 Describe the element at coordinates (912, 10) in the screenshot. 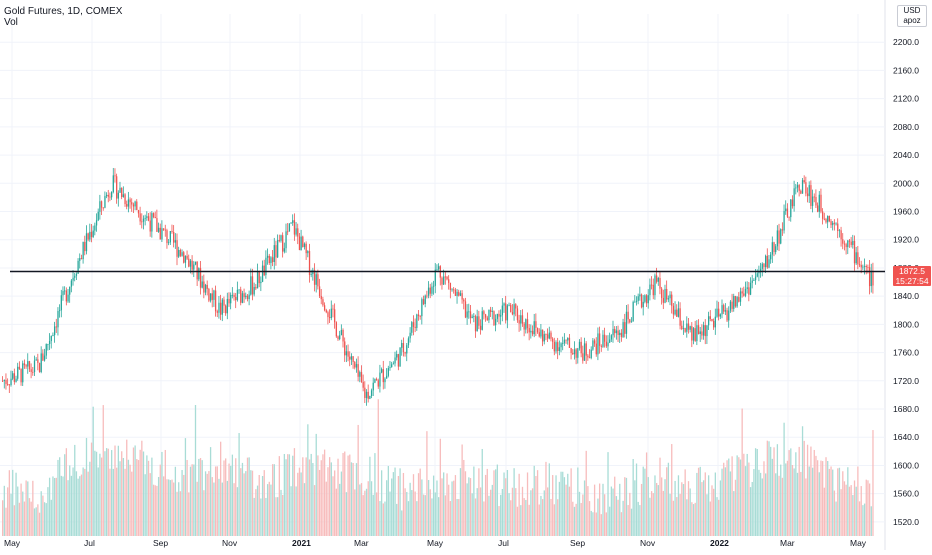

I see `currency-label: USD` at that location.